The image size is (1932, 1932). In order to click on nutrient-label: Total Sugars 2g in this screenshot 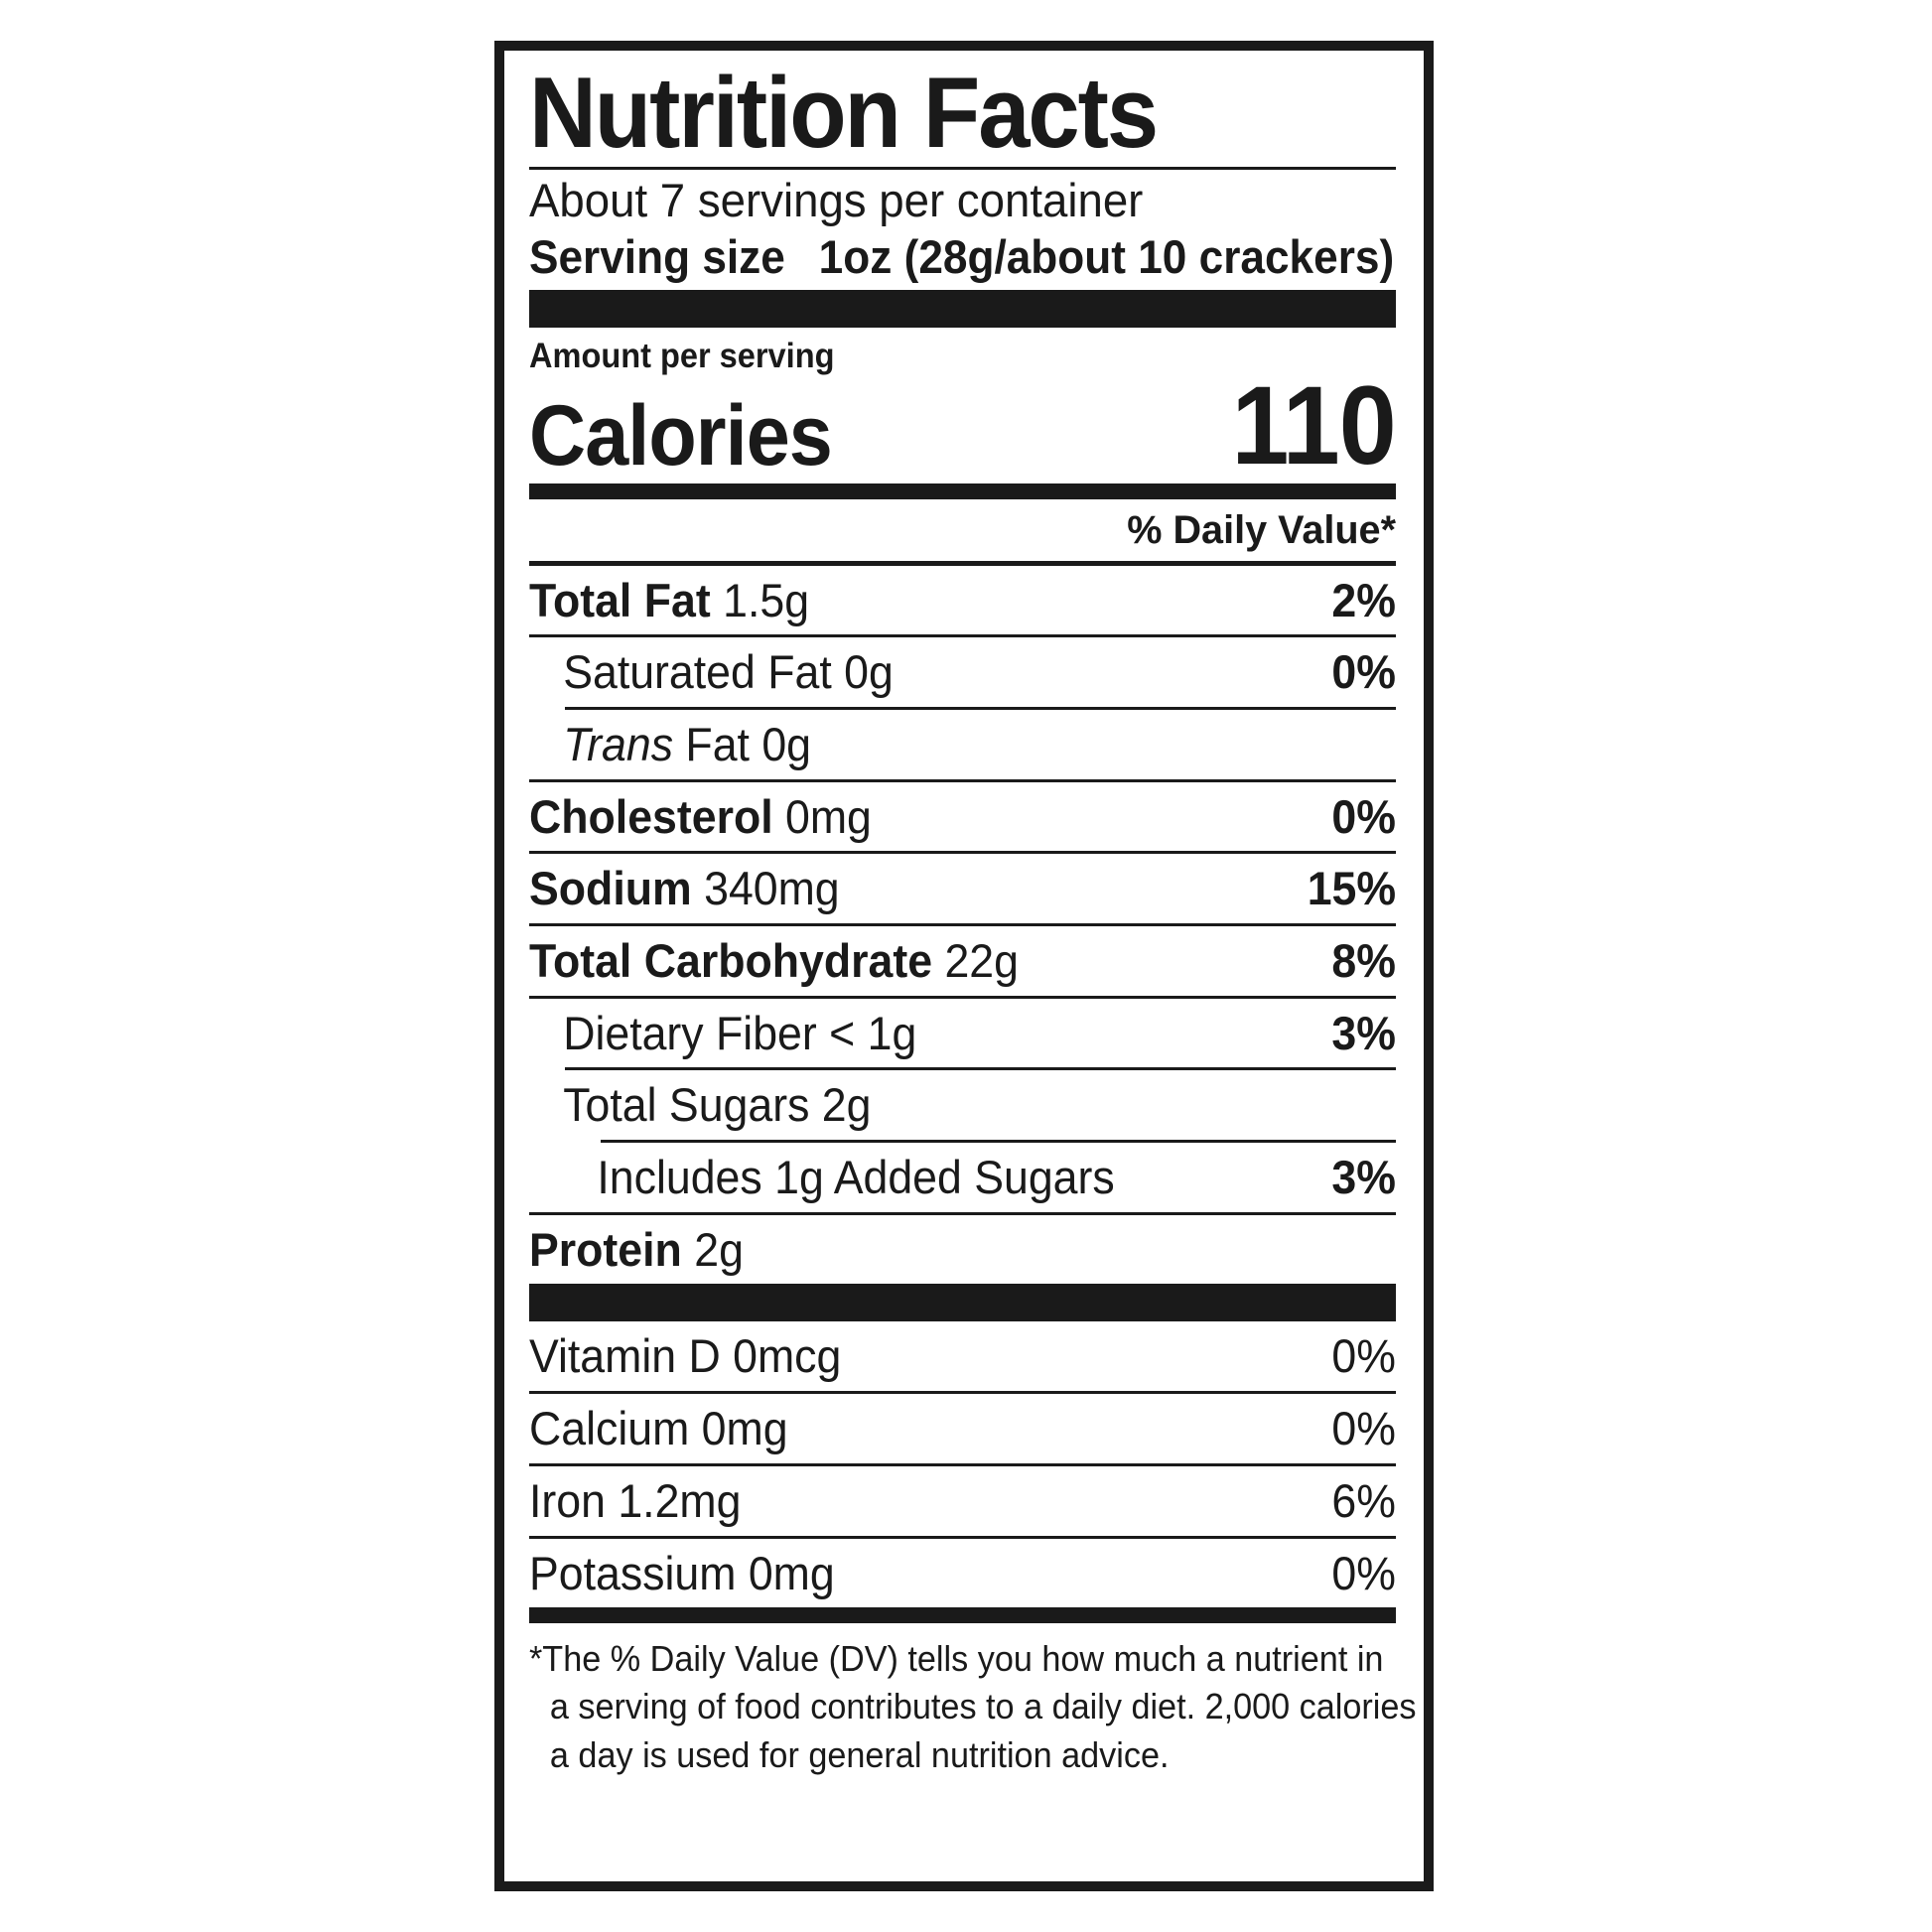, I will do `click(700, 1105)`.